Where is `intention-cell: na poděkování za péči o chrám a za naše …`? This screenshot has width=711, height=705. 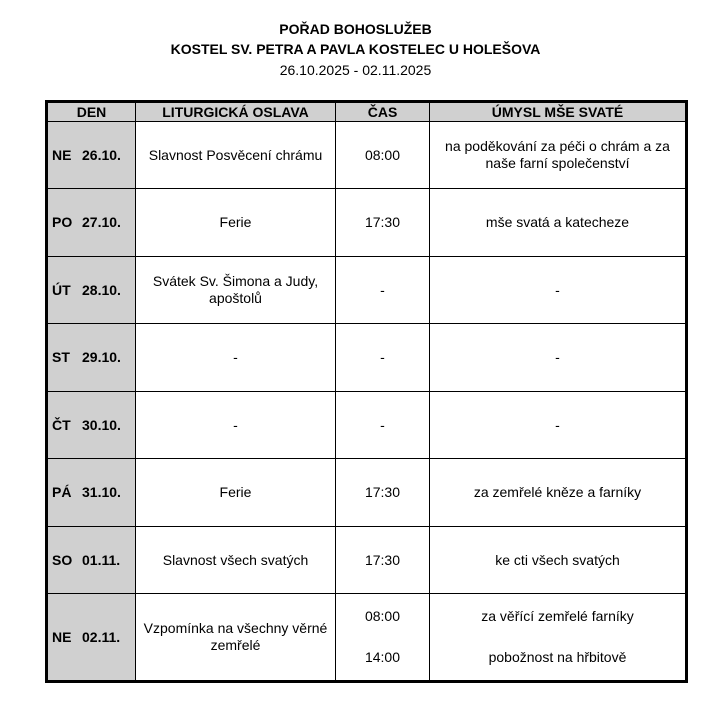
intention-cell: na poděkování za péči o chrám a za naše … is located at coordinates (558, 155).